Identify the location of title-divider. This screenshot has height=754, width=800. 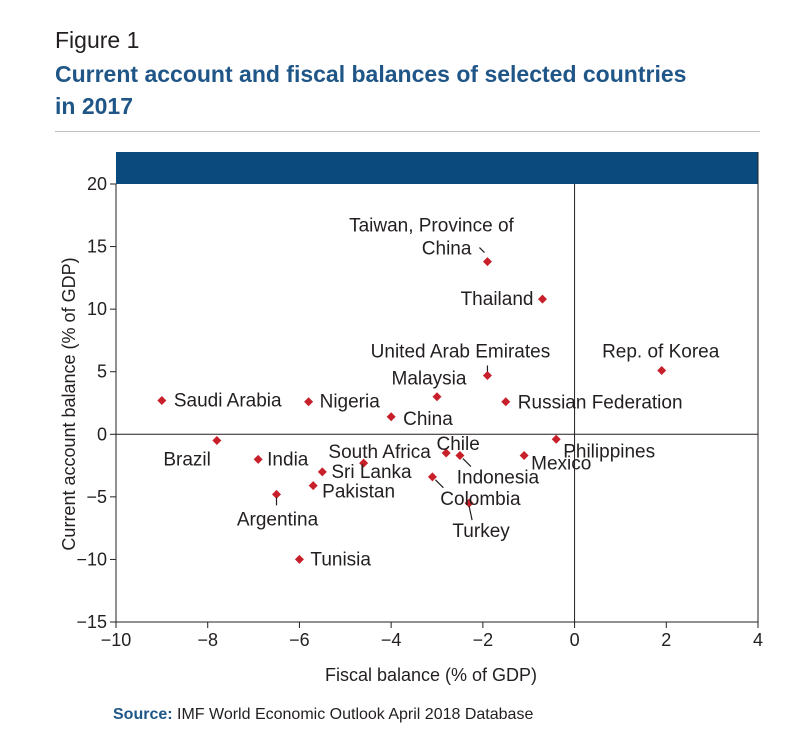
(407, 131).